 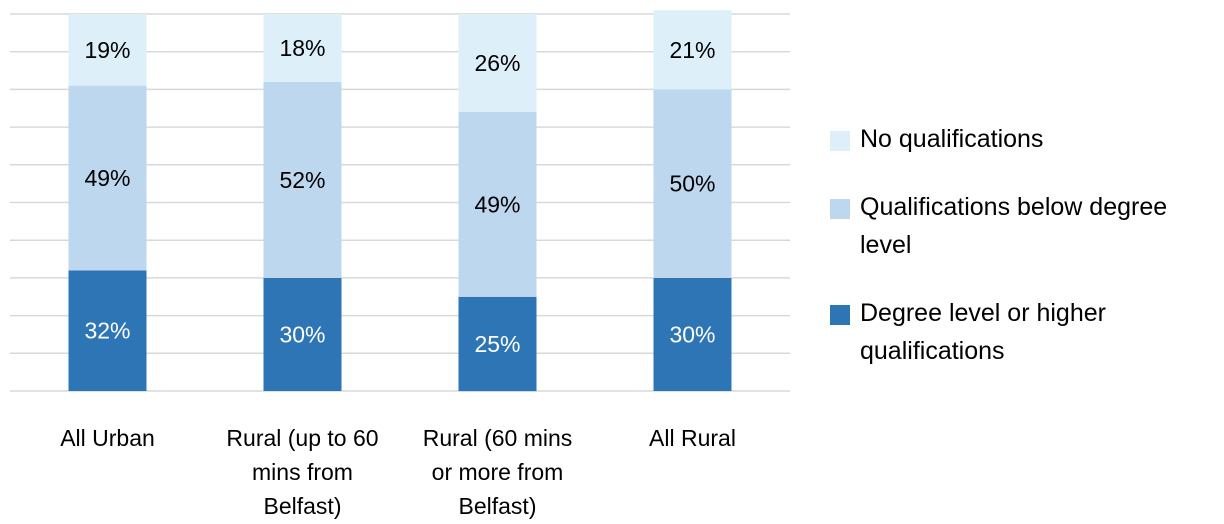 I want to click on category-label: All Urban, so click(x=107, y=438).